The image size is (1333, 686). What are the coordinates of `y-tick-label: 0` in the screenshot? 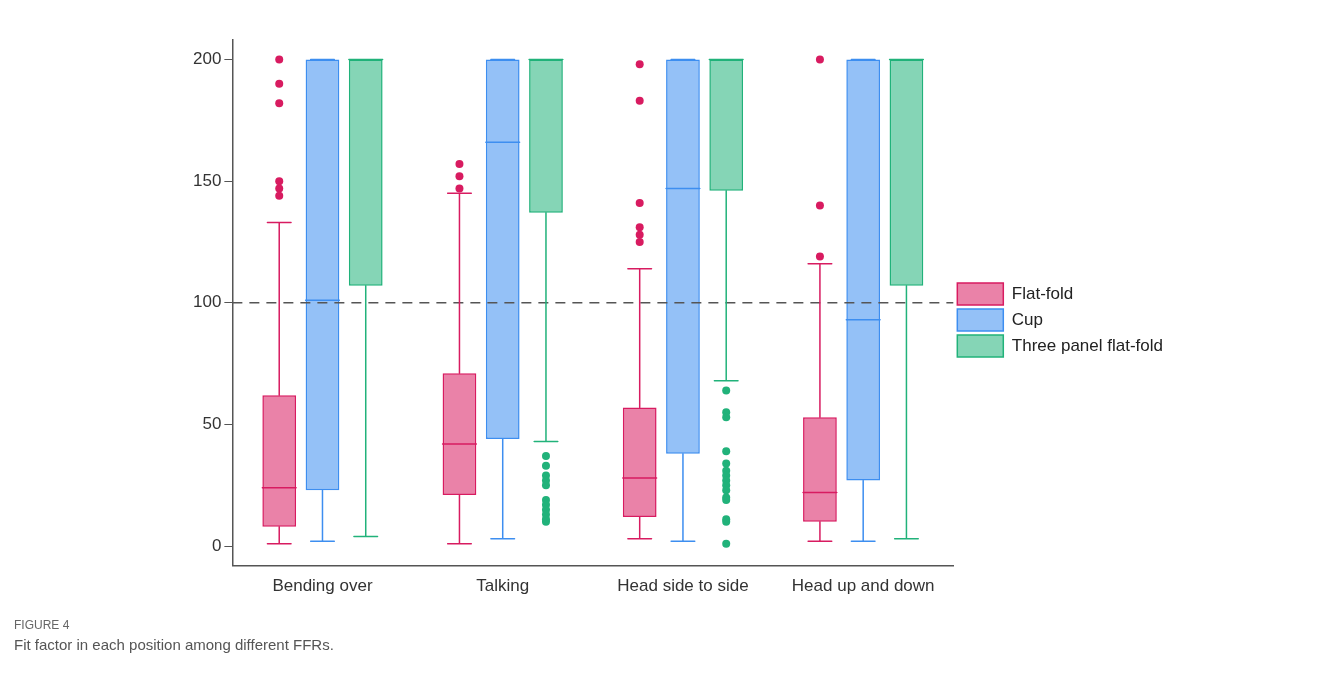 It's located at (216, 545).